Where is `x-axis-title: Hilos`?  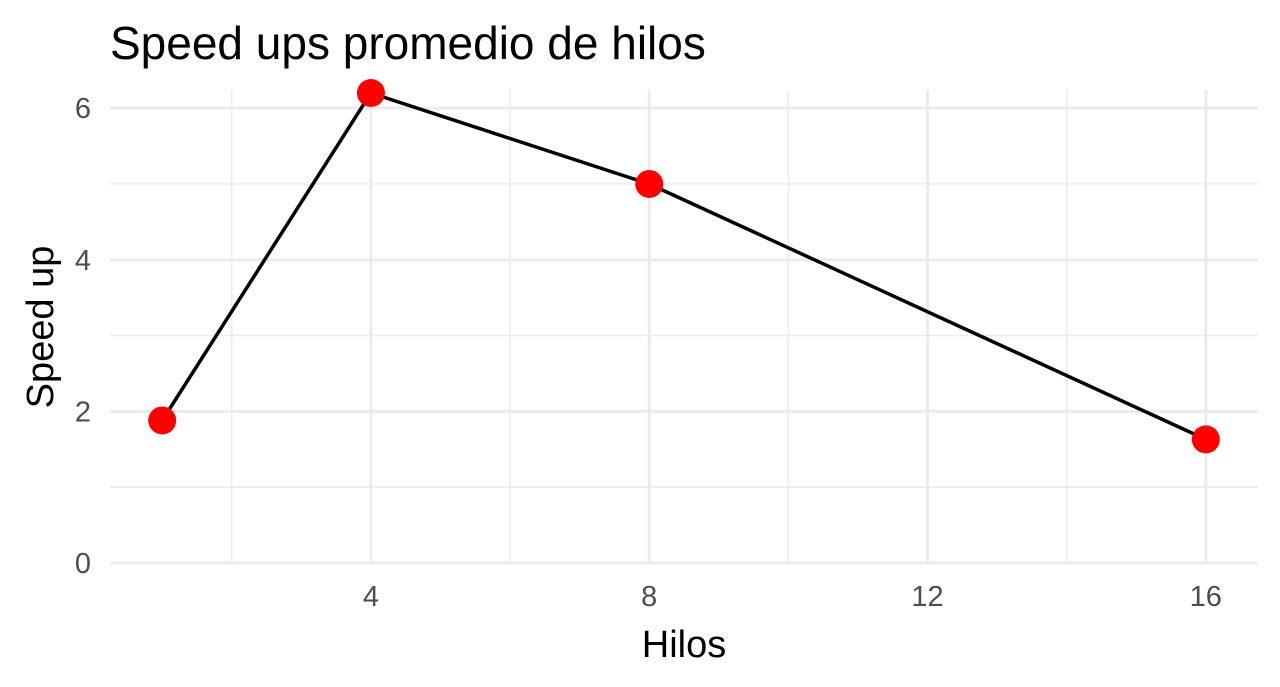 x-axis-title: Hilos is located at coordinates (684, 645).